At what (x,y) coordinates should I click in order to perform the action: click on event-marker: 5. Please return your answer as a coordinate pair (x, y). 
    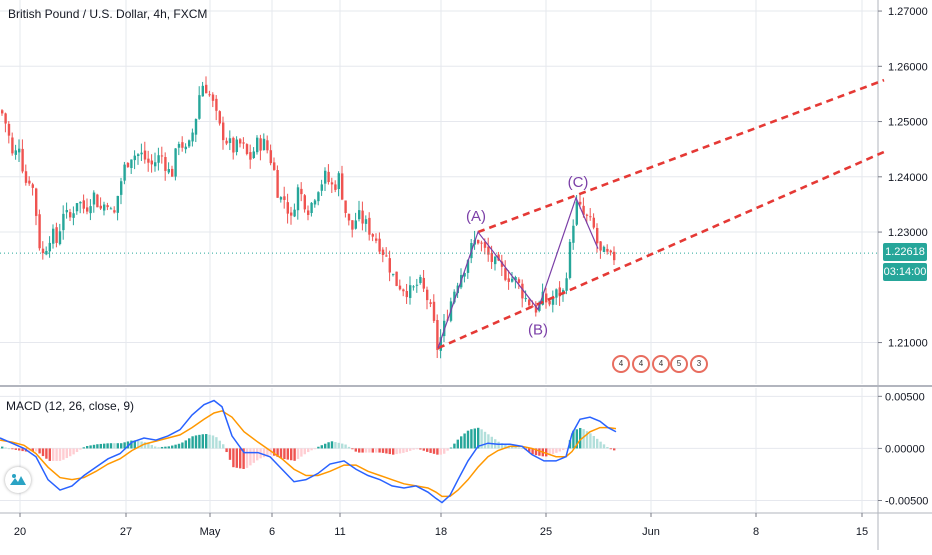
    Looking at the image, I should click on (679, 364).